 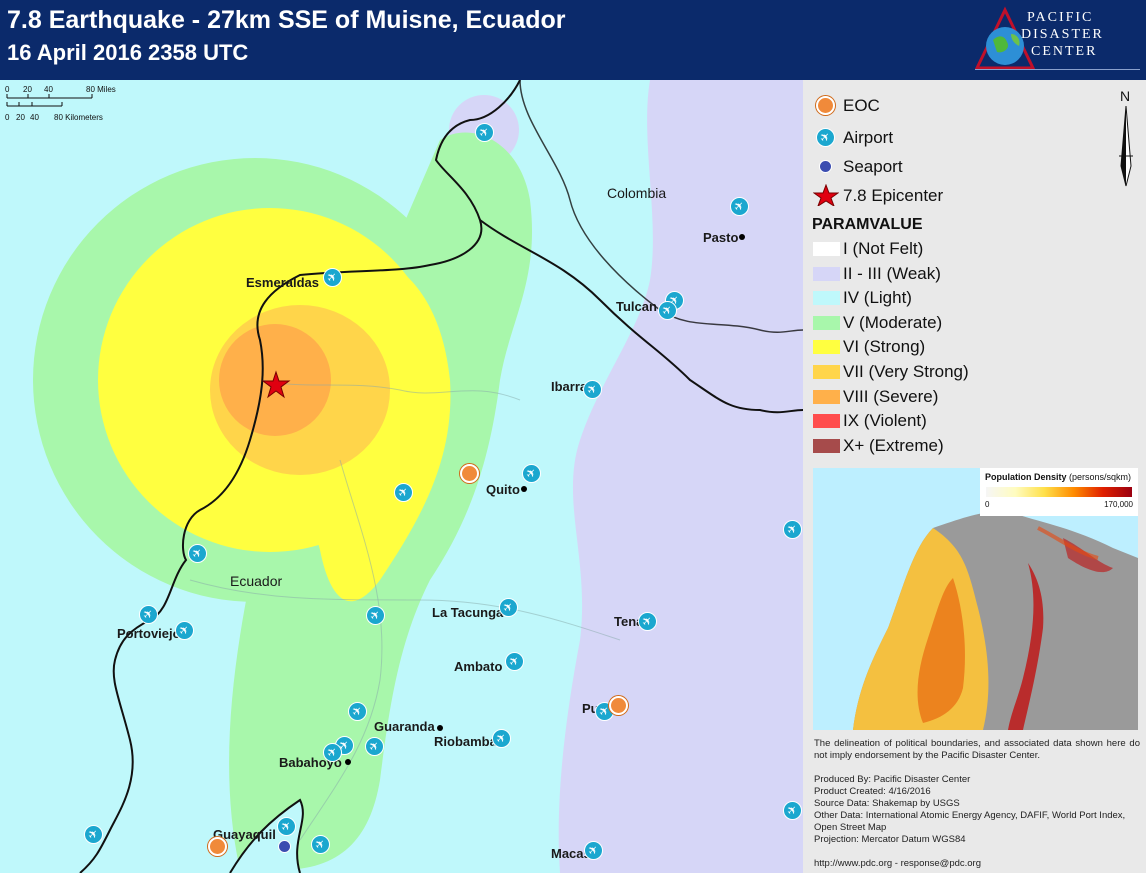 I want to click on legend-label: Airport, so click(x=868, y=137).